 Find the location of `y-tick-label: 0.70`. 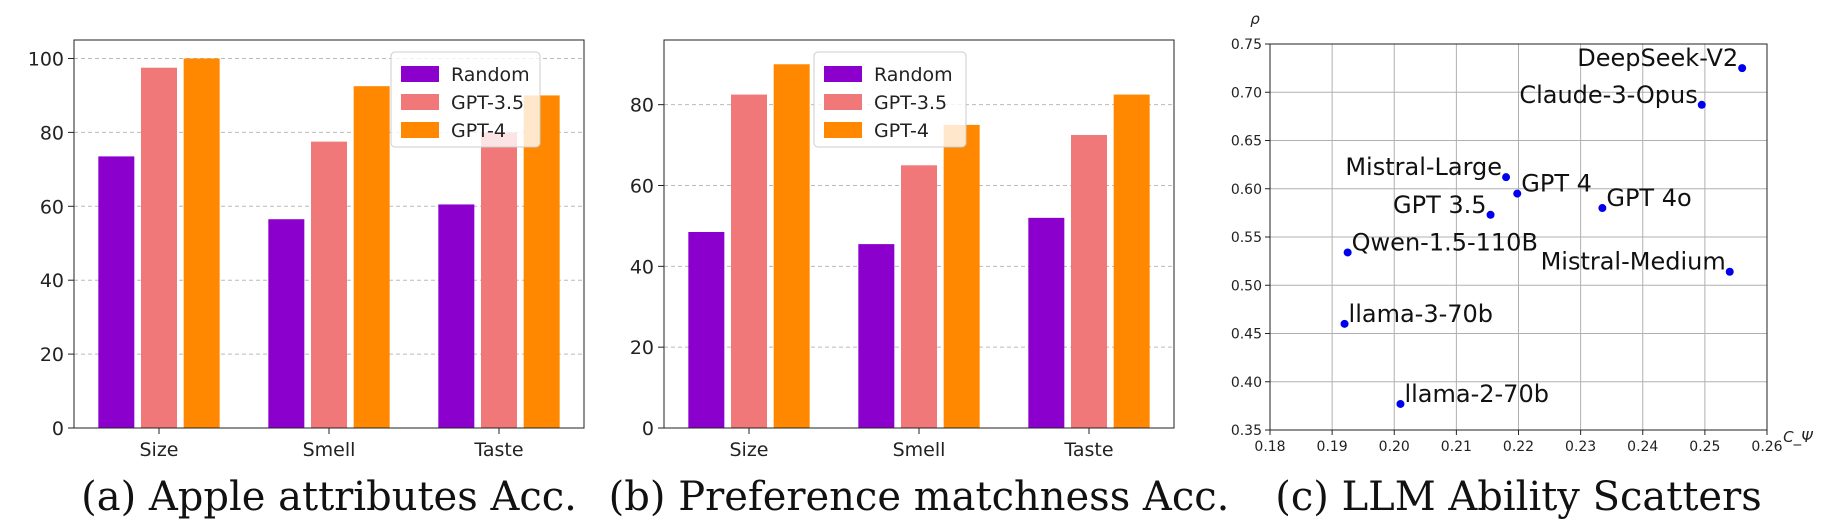

y-tick-label: 0.70 is located at coordinates (1246, 93).